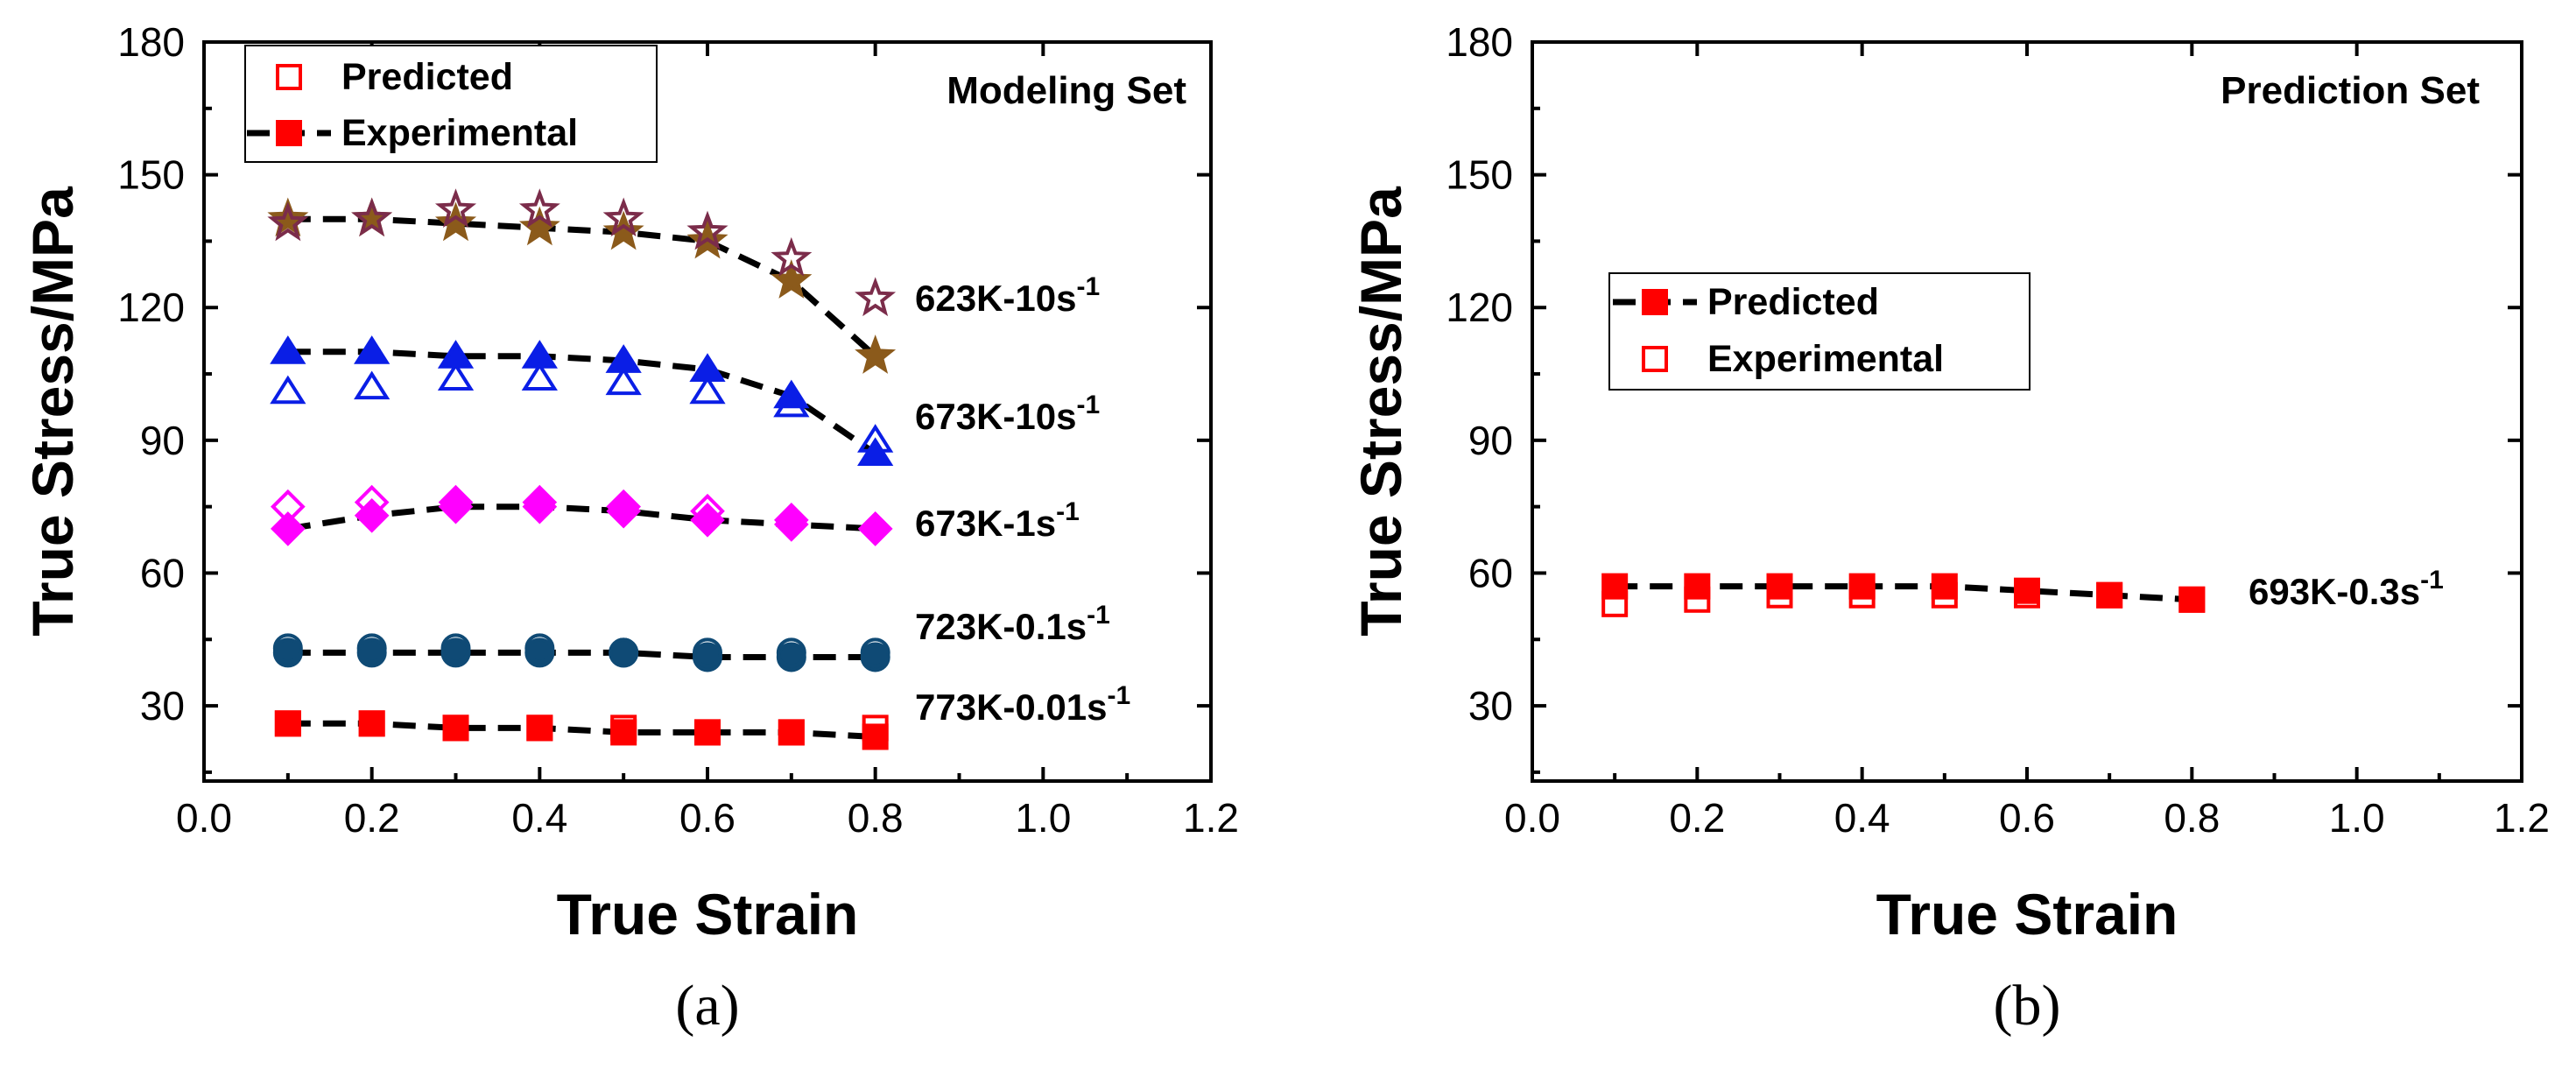  What do you see at coordinates (1490, 706) in the screenshot?
I see `y-tick-label: 30` at bounding box center [1490, 706].